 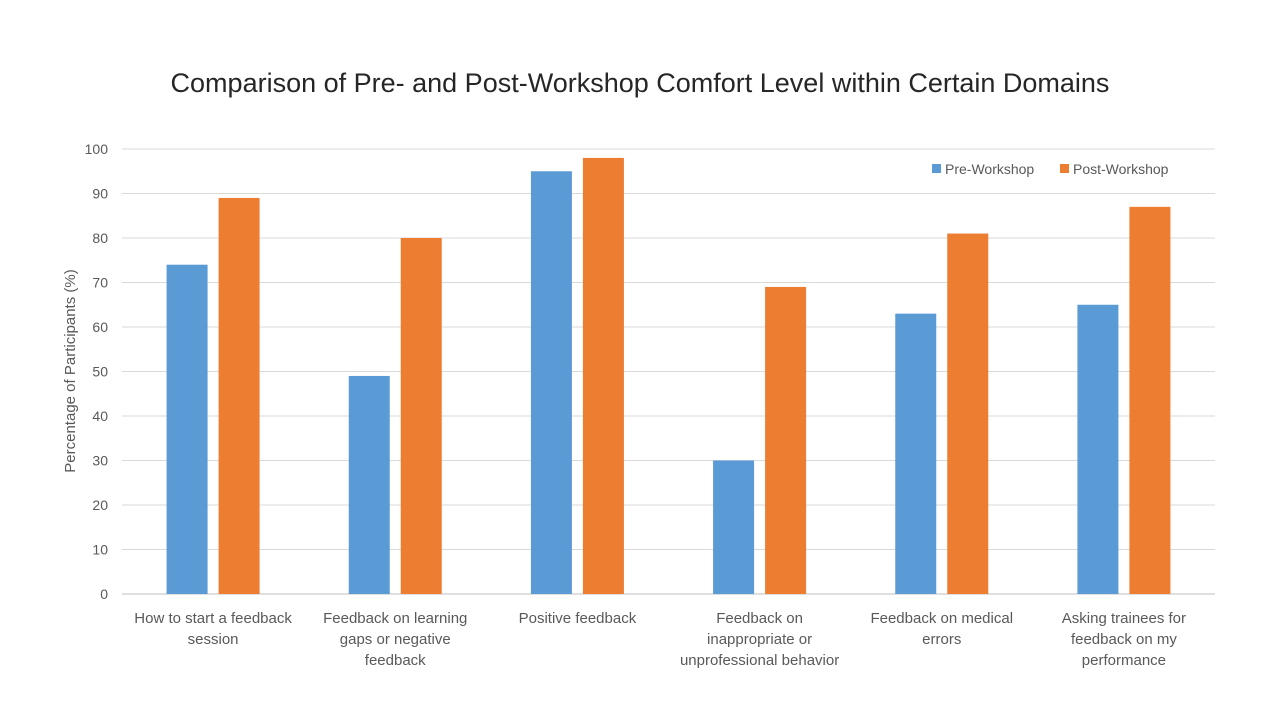 What do you see at coordinates (97, 149) in the screenshot?
I see `y-tick-label: 100` at bounding box center [97, 149].